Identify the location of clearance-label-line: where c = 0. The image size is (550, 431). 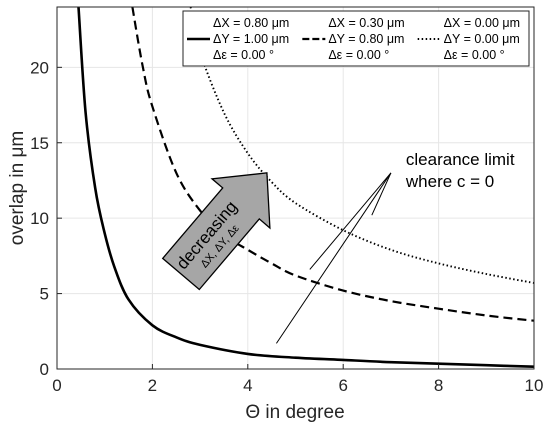
(449, 181).